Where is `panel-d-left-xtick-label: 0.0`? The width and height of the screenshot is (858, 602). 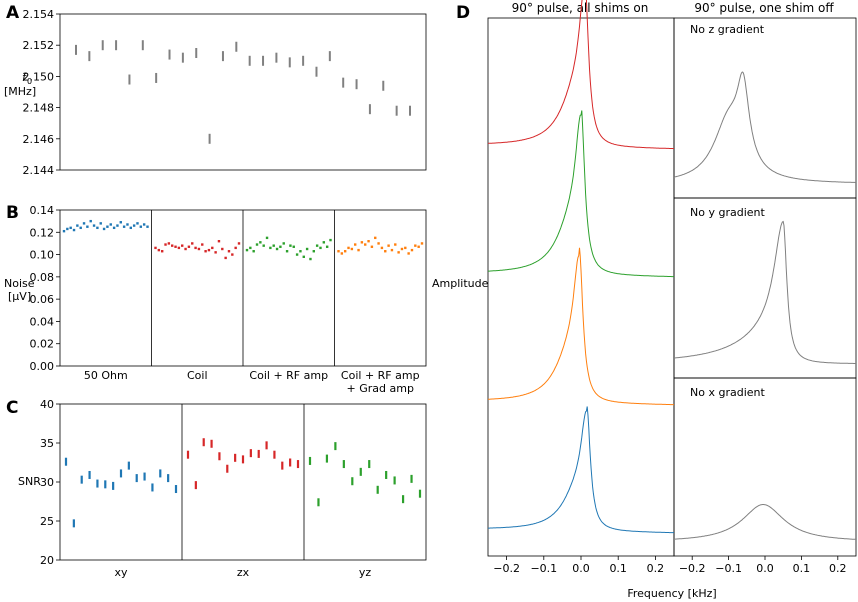
panel-d-left-xtick-label: 0.0 is located at coordinates (581, 568).